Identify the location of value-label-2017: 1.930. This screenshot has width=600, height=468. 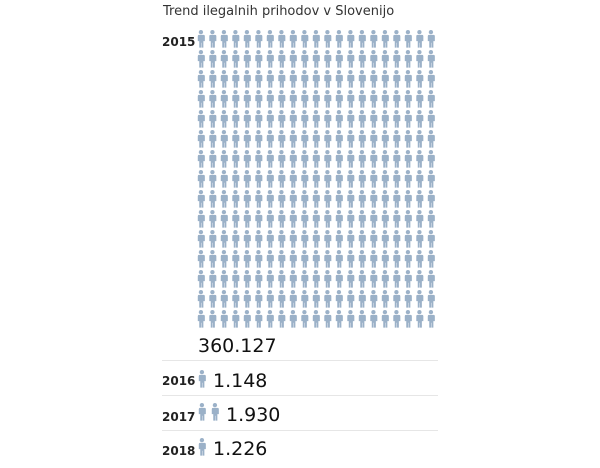
(253, 415).